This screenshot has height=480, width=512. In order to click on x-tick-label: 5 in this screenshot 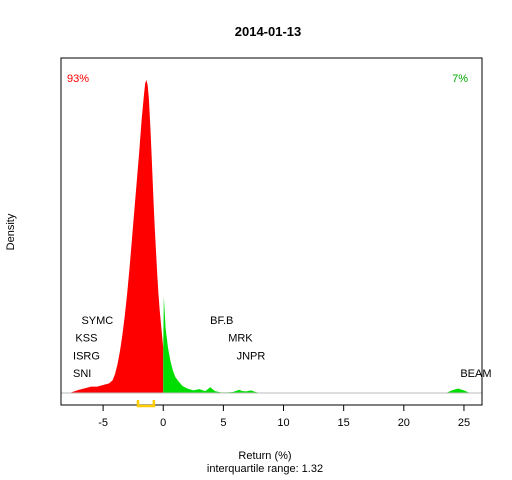, I will do `click(223, 423)`.